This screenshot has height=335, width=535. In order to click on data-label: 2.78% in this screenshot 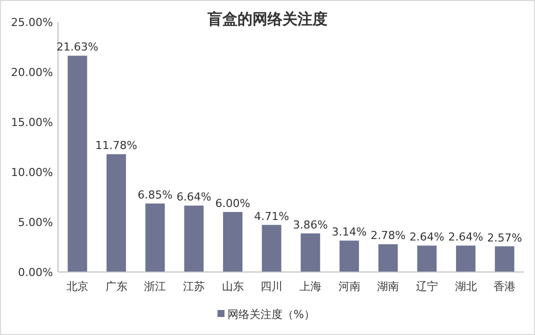, I will do `click(388, 235)`.